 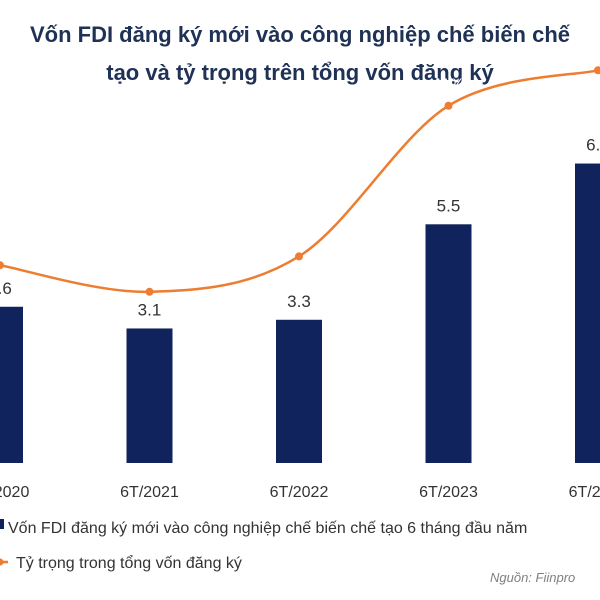 What do you see at coordinates (448, 492) in the screenshot?
I see `x-tick-label: 6T/2023` at bounding box center [448, 492].